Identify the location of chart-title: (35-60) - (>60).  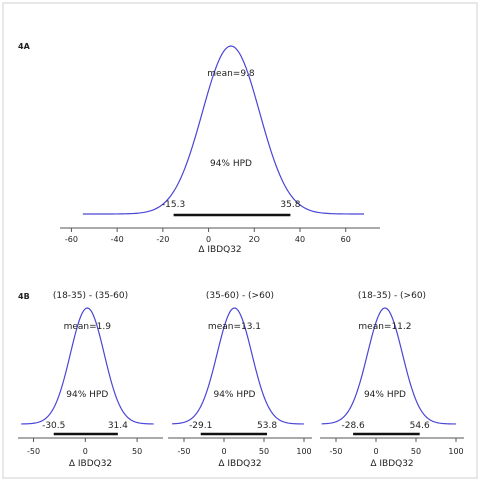
(240, 296).